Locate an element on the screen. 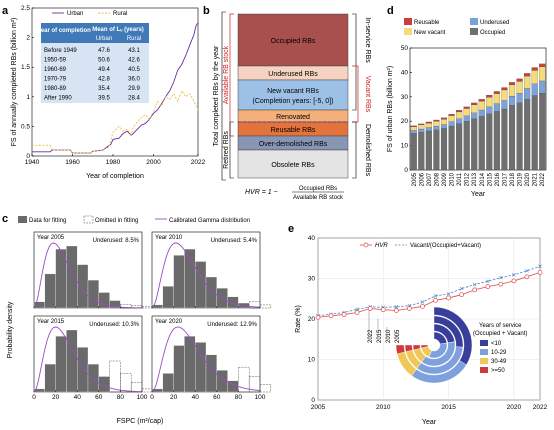 This screenshot has width=554, height=430. new-vacant-rb-box is located at coordinates (293, 95).